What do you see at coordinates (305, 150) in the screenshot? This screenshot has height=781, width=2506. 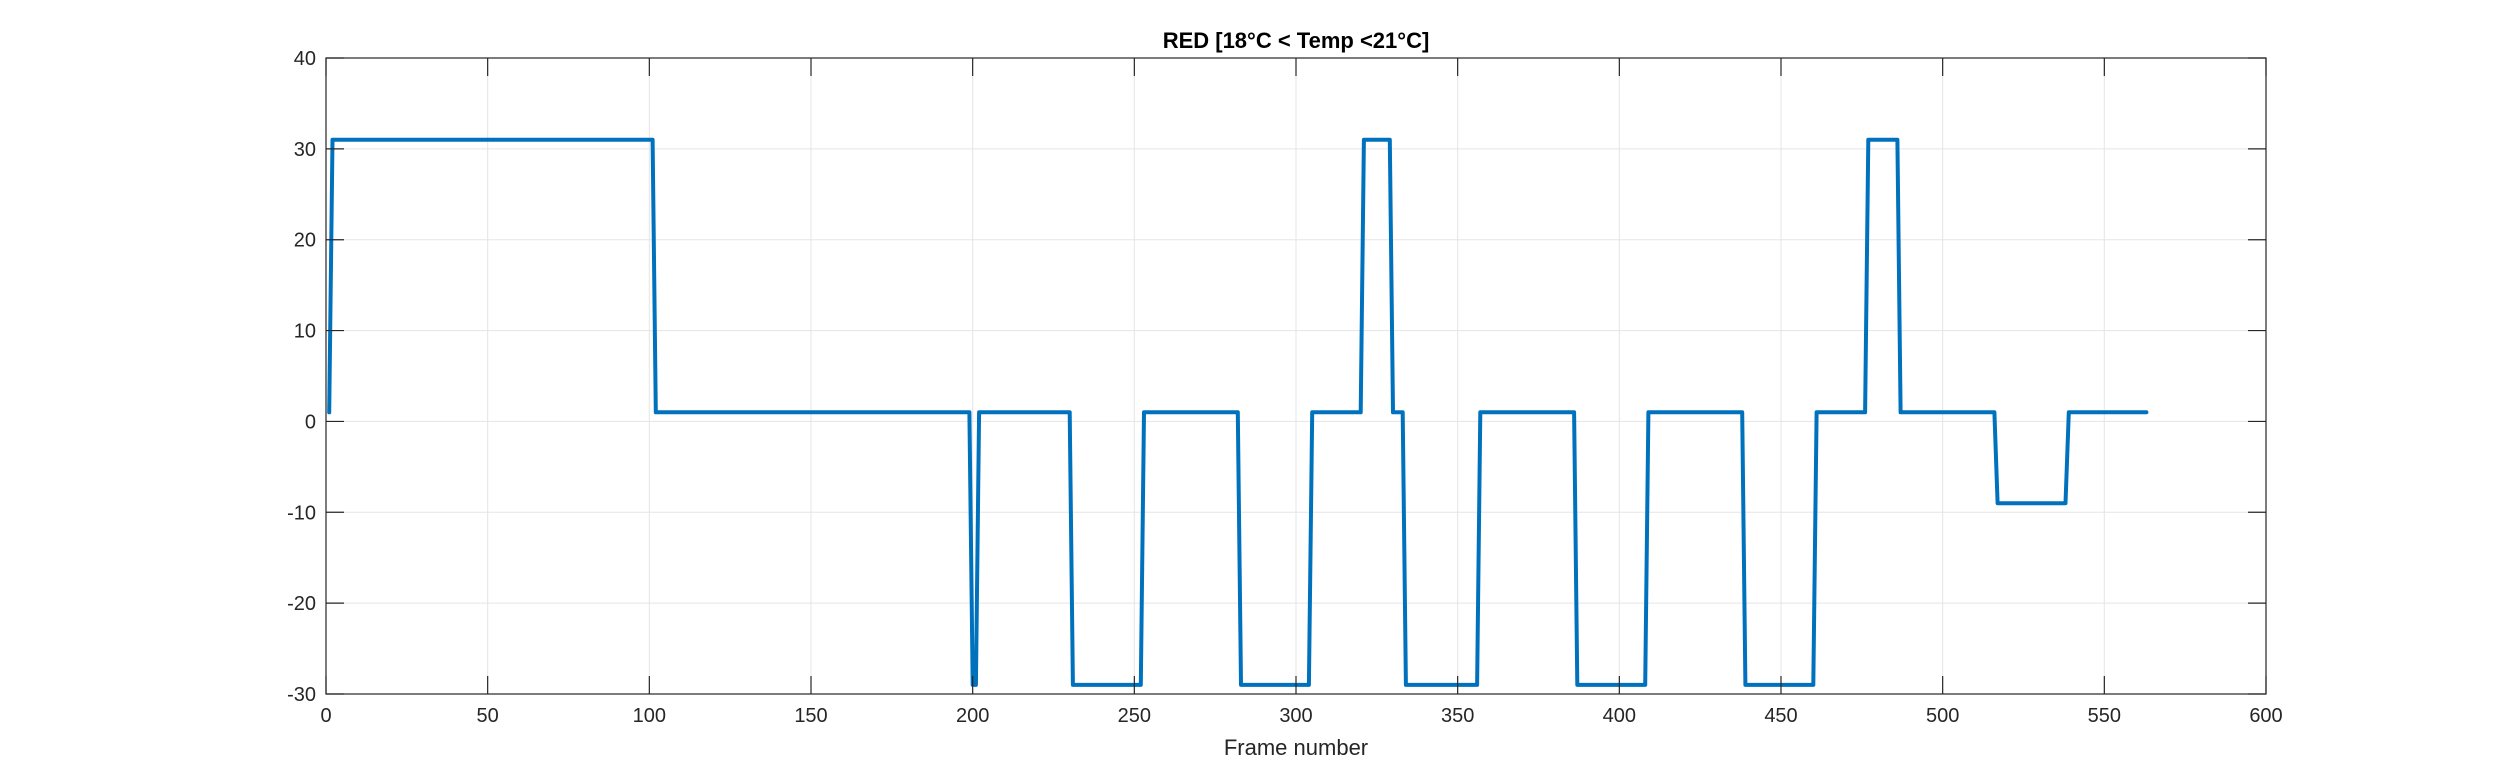 I see `y-tick-label: 30` at bounding box center [305, 150].